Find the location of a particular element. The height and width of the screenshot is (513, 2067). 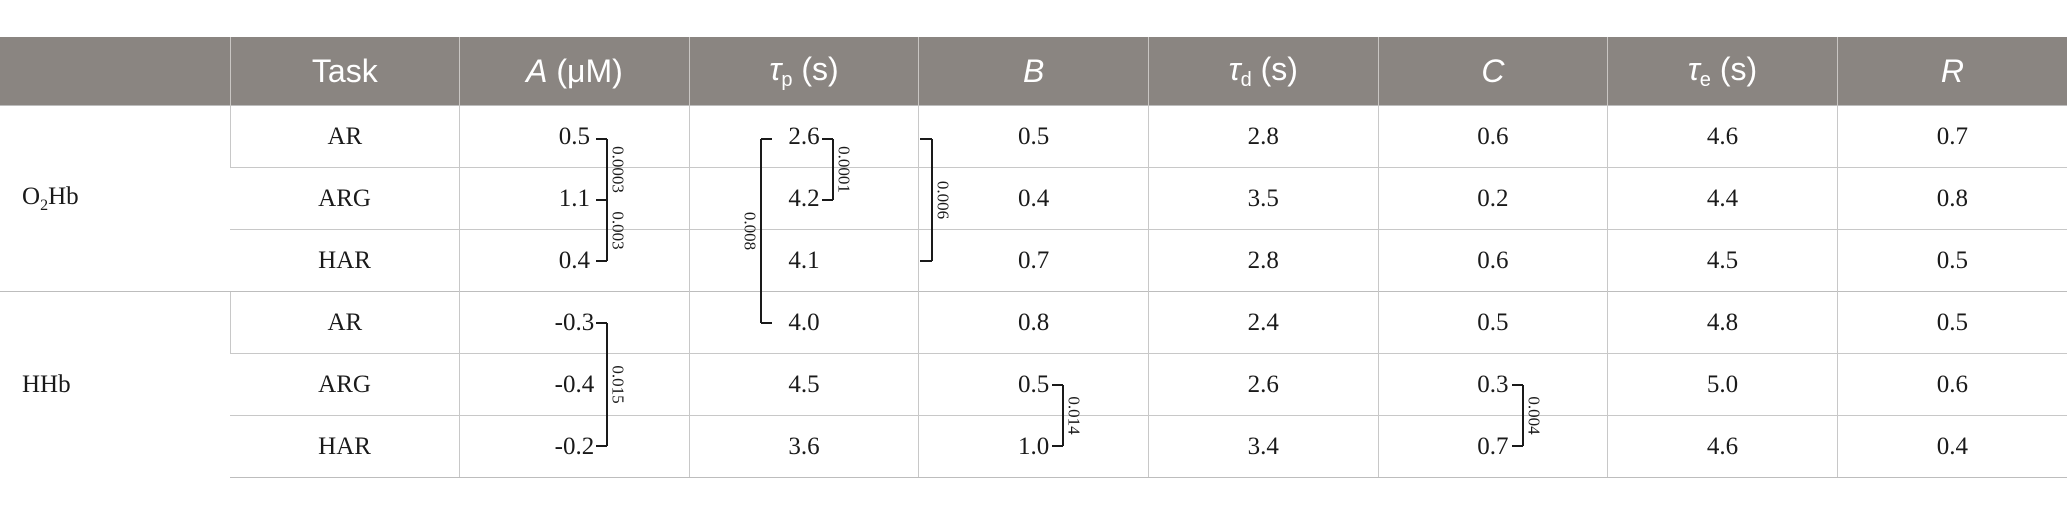

cell-a: -0.2 is located at coordinates (574, 446).